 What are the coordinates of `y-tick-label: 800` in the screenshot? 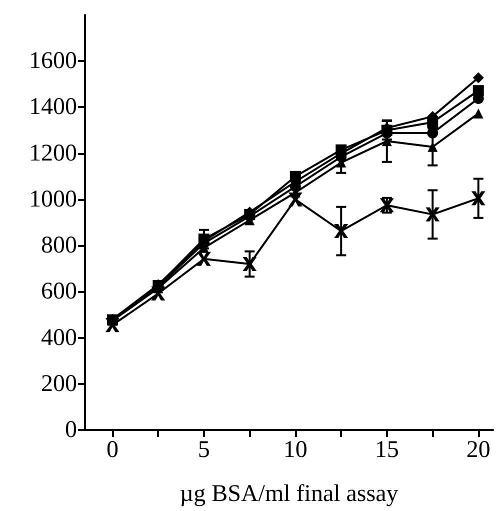 It's located at (59, 245).